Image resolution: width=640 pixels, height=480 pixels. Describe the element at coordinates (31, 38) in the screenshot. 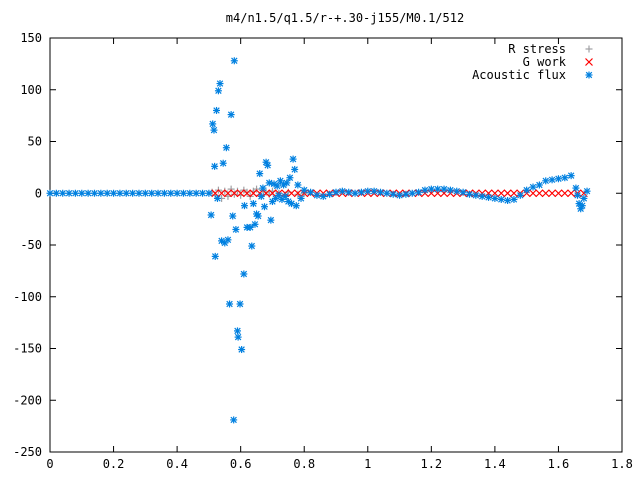

I see `y-tick-label: 150` at that location.